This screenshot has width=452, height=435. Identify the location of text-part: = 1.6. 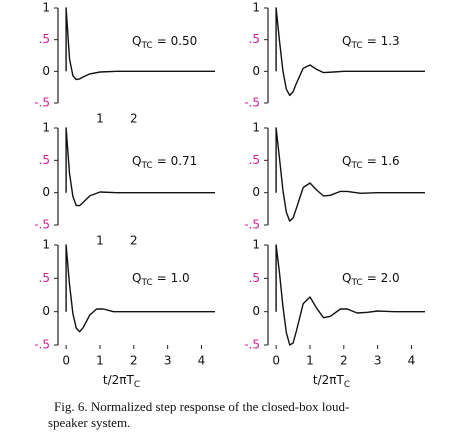
(383, 161).